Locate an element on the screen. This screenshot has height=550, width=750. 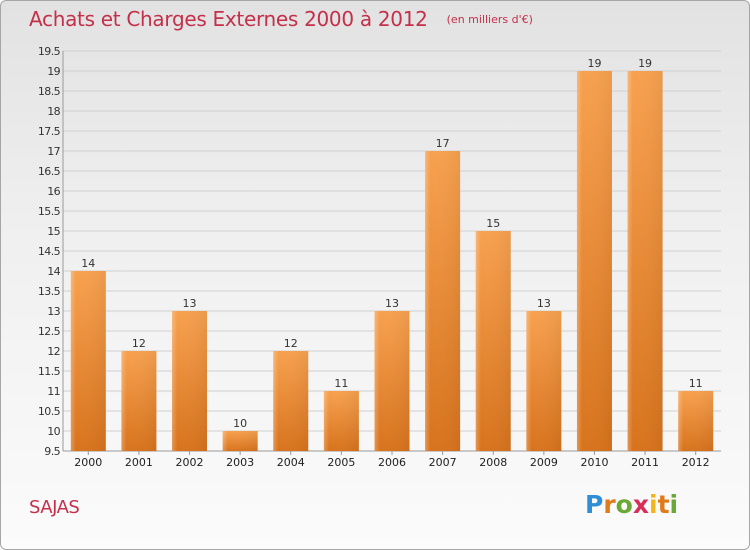
x-tick-label: 2011 is located at coordinates (645, 462).